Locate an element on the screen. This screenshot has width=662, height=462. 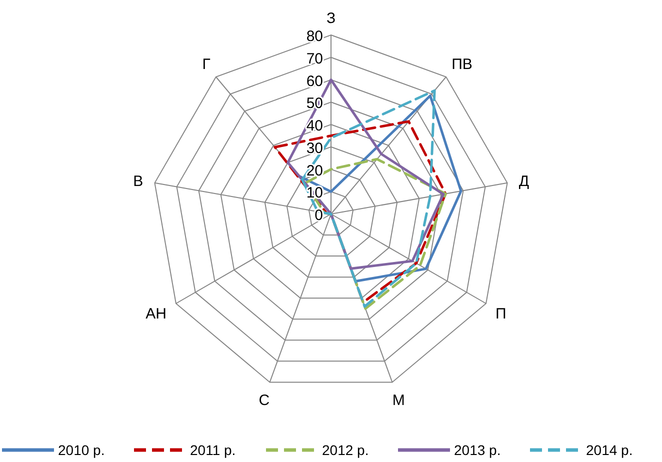
y-tick-label: 60 is located at coordinates (314, 81).